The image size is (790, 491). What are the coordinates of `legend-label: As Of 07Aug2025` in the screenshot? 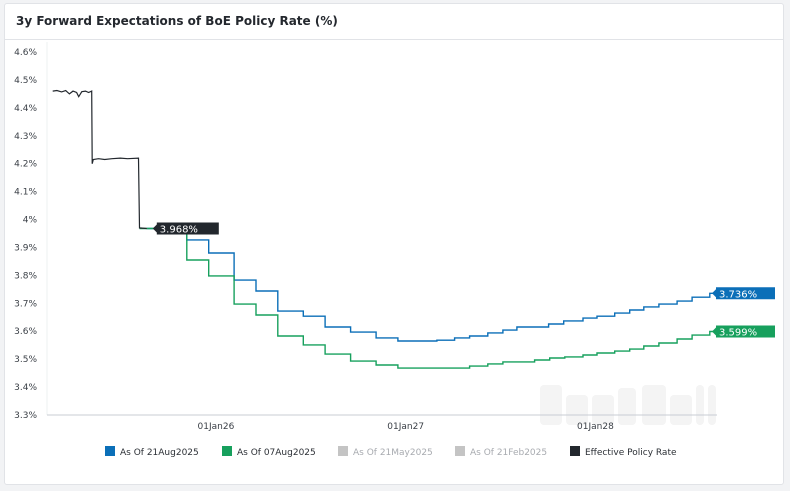 It's located at (276, 453).